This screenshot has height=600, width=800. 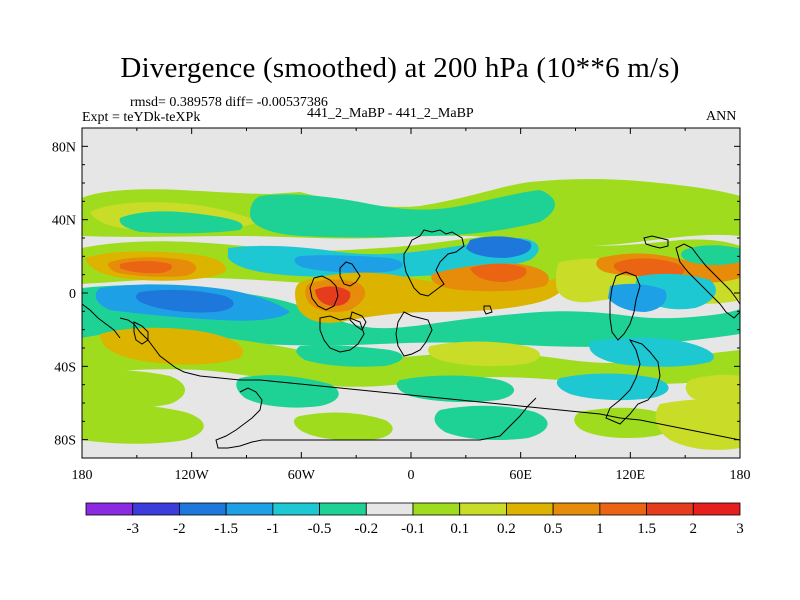 What do you see at coordinates (390, 113) in the screenshot?
I see `cases-label: 441_2_MaBP - 441_2_MaBP` at bounding box center [390, 113].